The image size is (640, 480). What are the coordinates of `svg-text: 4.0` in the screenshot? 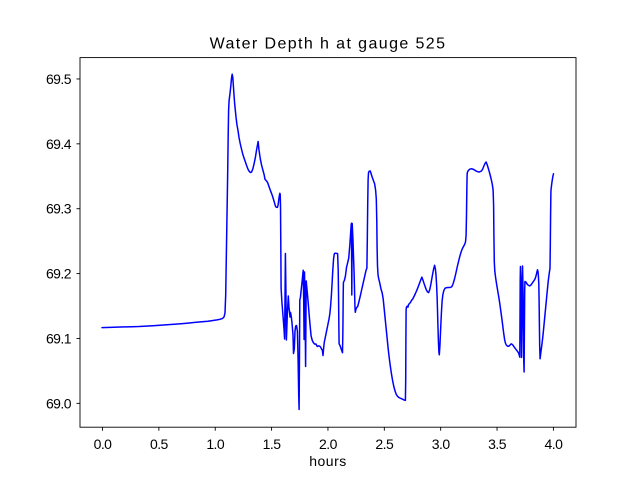 It's located at (554, 444).